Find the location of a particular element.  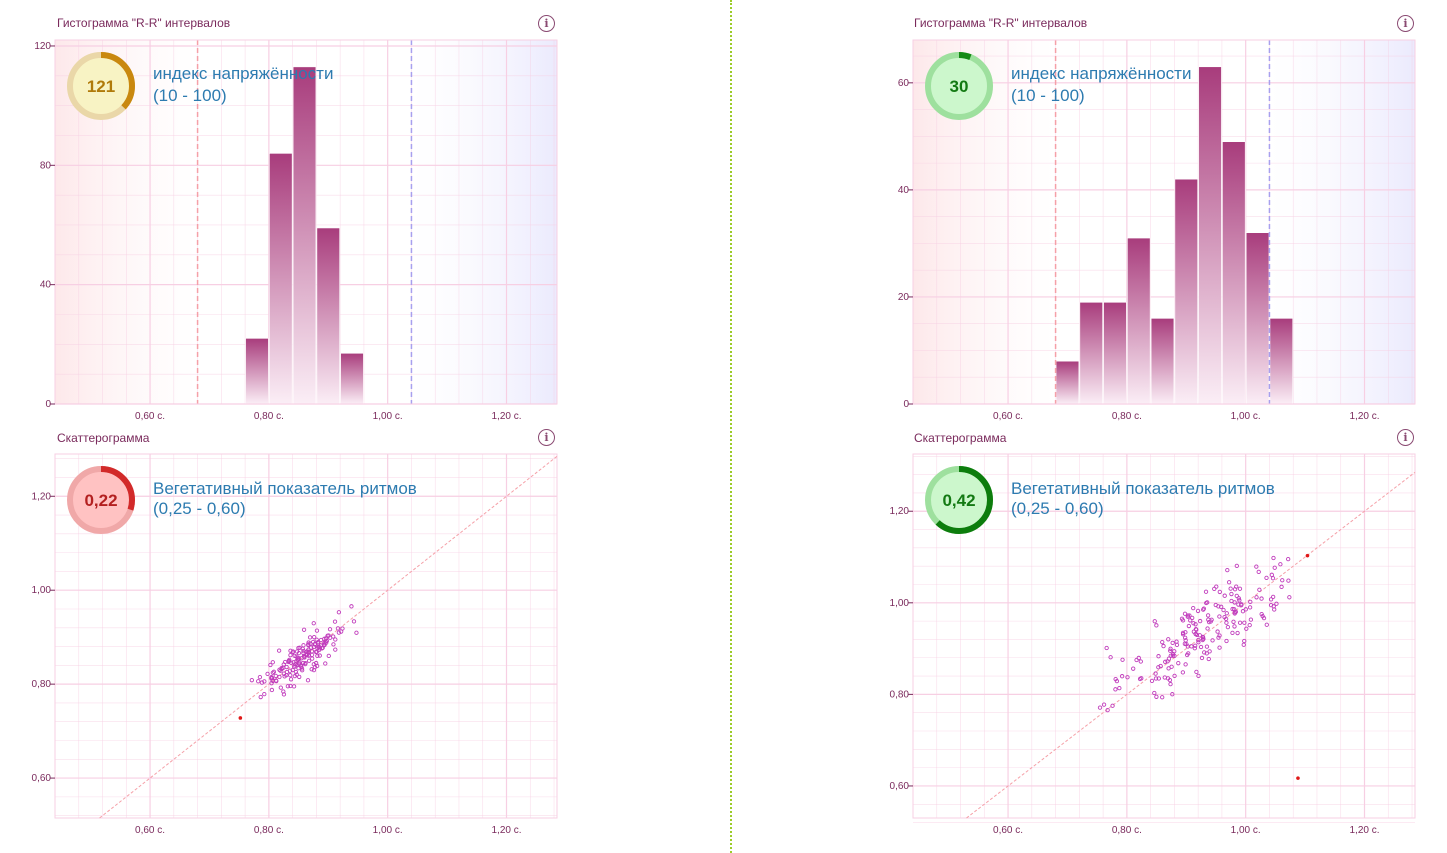

y-tick-label: 1,20 is located at coordinates (42, 496).